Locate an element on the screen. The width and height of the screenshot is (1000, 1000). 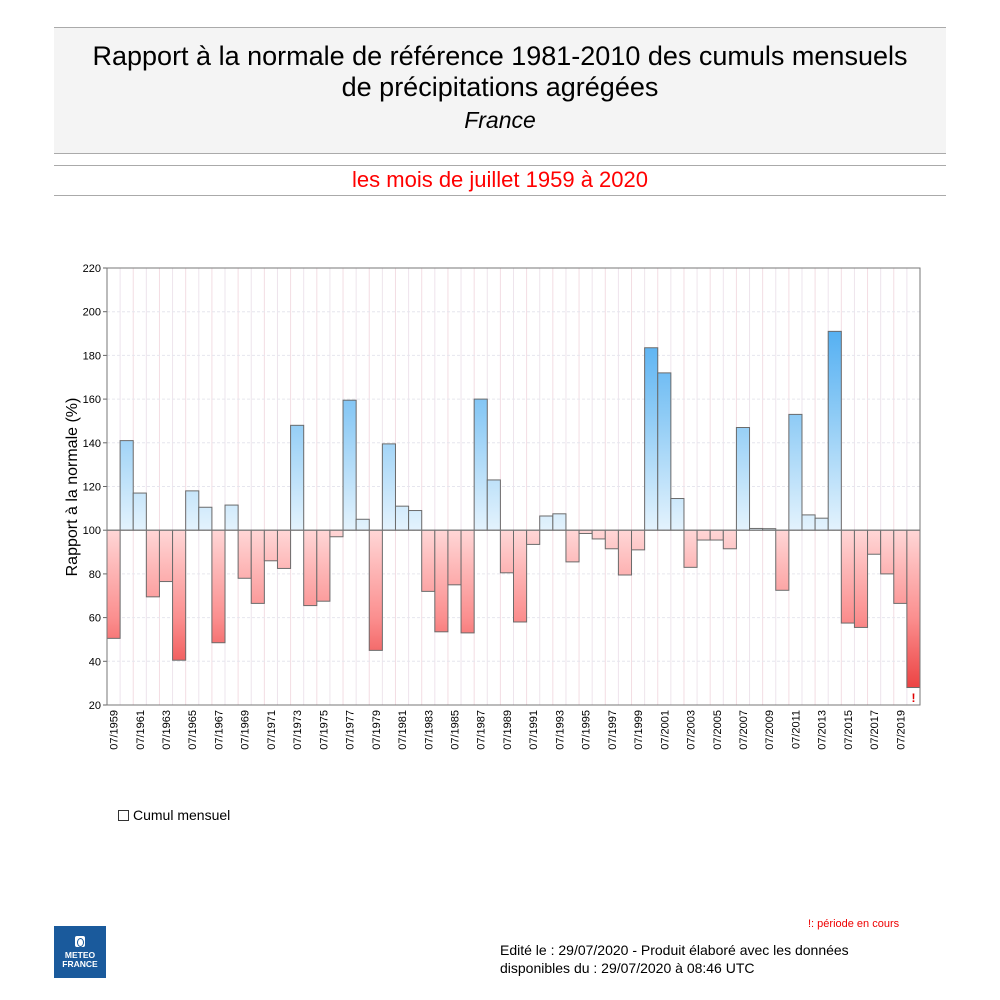
logo-text: METEO is located at coordinates (80, 955).